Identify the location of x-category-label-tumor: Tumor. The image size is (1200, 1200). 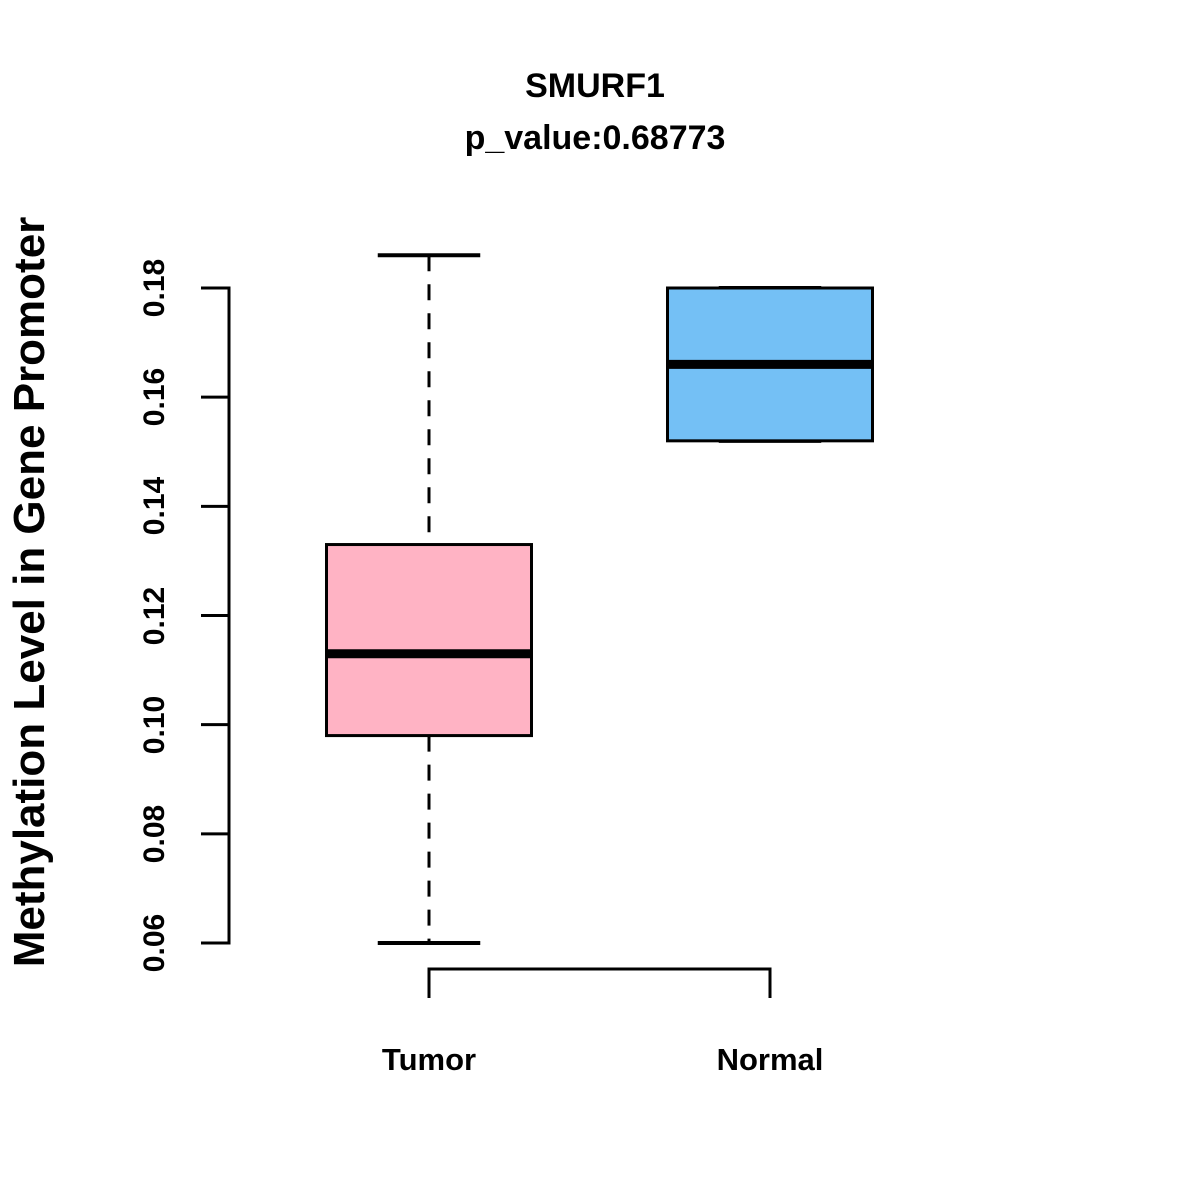
(429, 1059).